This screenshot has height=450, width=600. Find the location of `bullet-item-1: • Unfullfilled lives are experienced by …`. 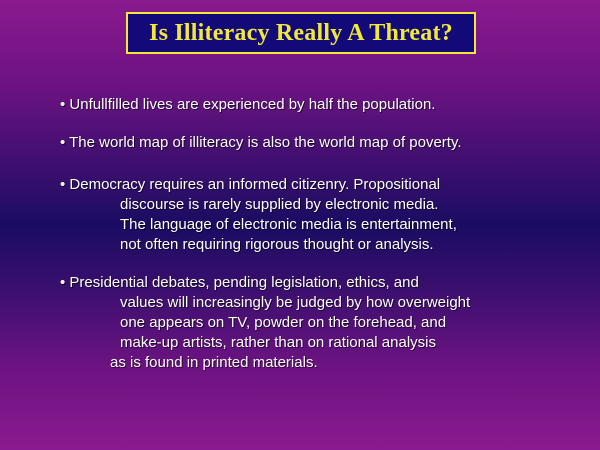

bullet-item-1: • Unfullfilled lives are experienced by … is located at coordinates (247, 105).